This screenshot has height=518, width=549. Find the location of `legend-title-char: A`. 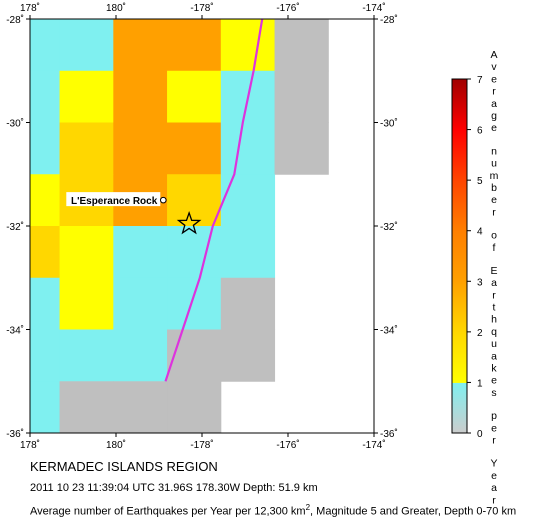

legend-title-char: A is located at coordinates (493, 55).